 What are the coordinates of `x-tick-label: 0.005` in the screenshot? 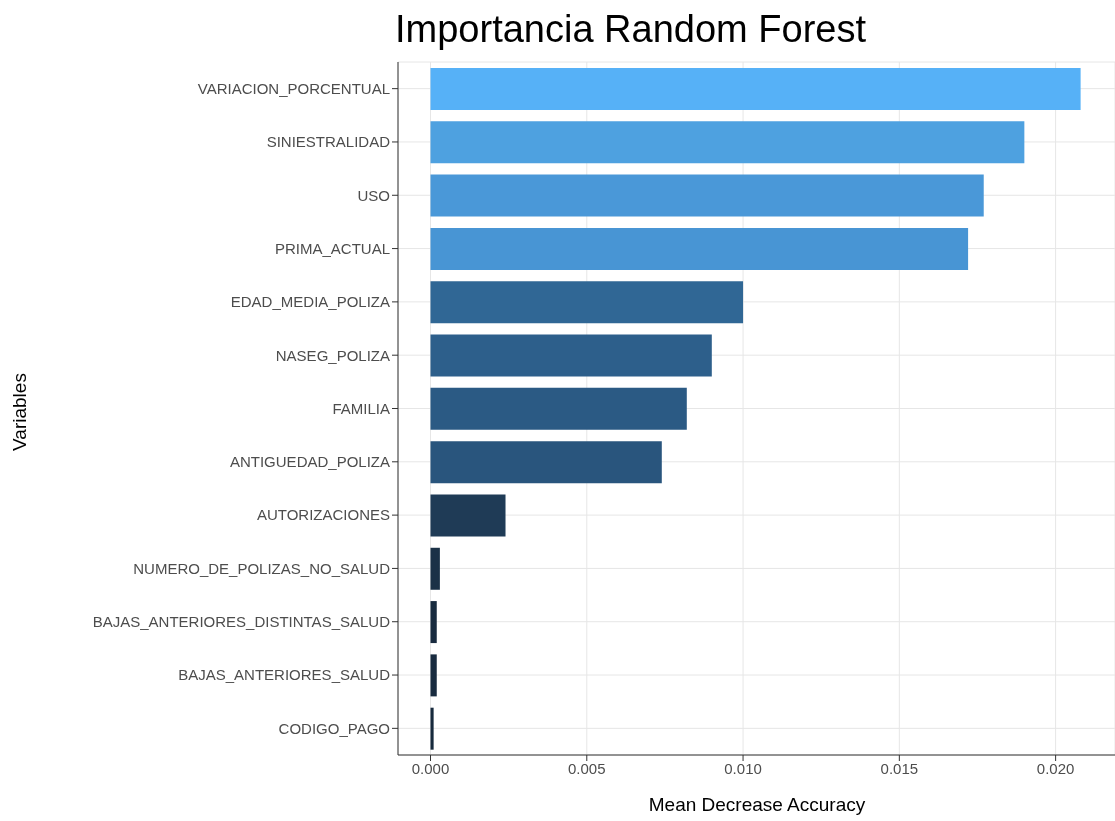 It's located at (587, 768).